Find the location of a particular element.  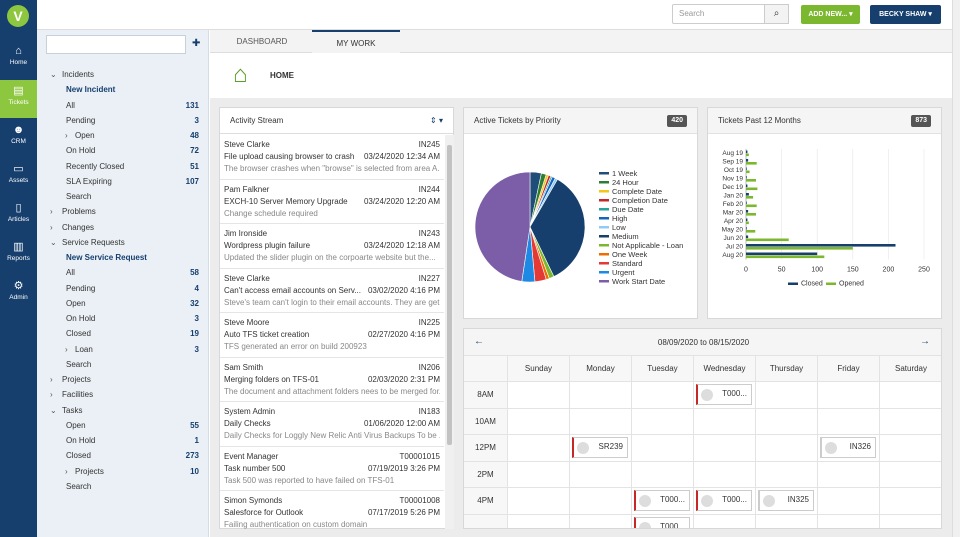

nav-item-facilities: › Facilities is located at coordinates (118, 394).